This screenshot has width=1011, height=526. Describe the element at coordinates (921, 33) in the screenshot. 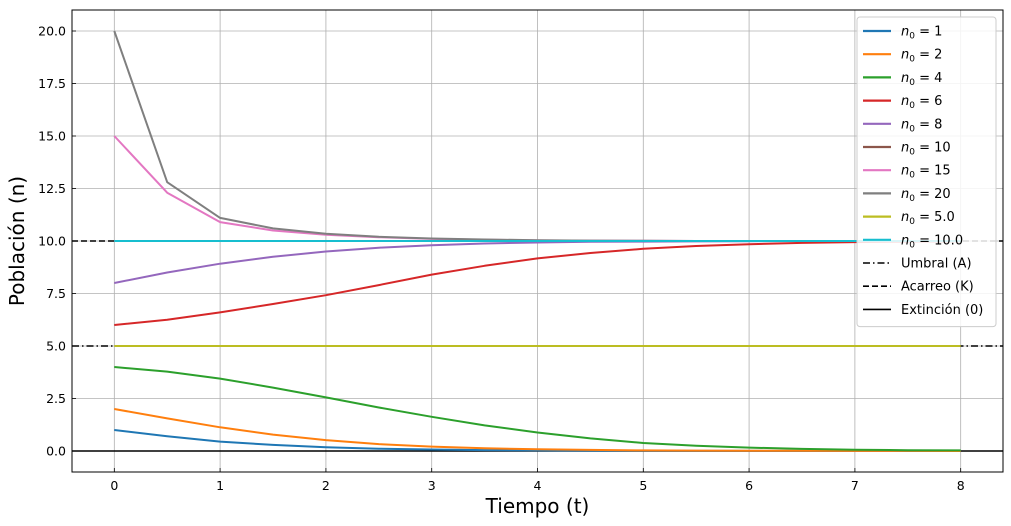

I see `legend-label-0: n0 = 1` at that location.